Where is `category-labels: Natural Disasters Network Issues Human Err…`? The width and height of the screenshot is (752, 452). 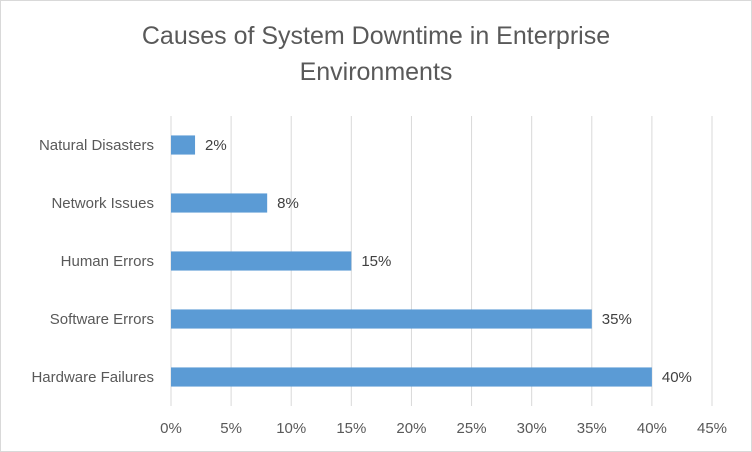
category-labels: Natural Disasters Network Issues Human Err… is located at coordinates (92, 261).